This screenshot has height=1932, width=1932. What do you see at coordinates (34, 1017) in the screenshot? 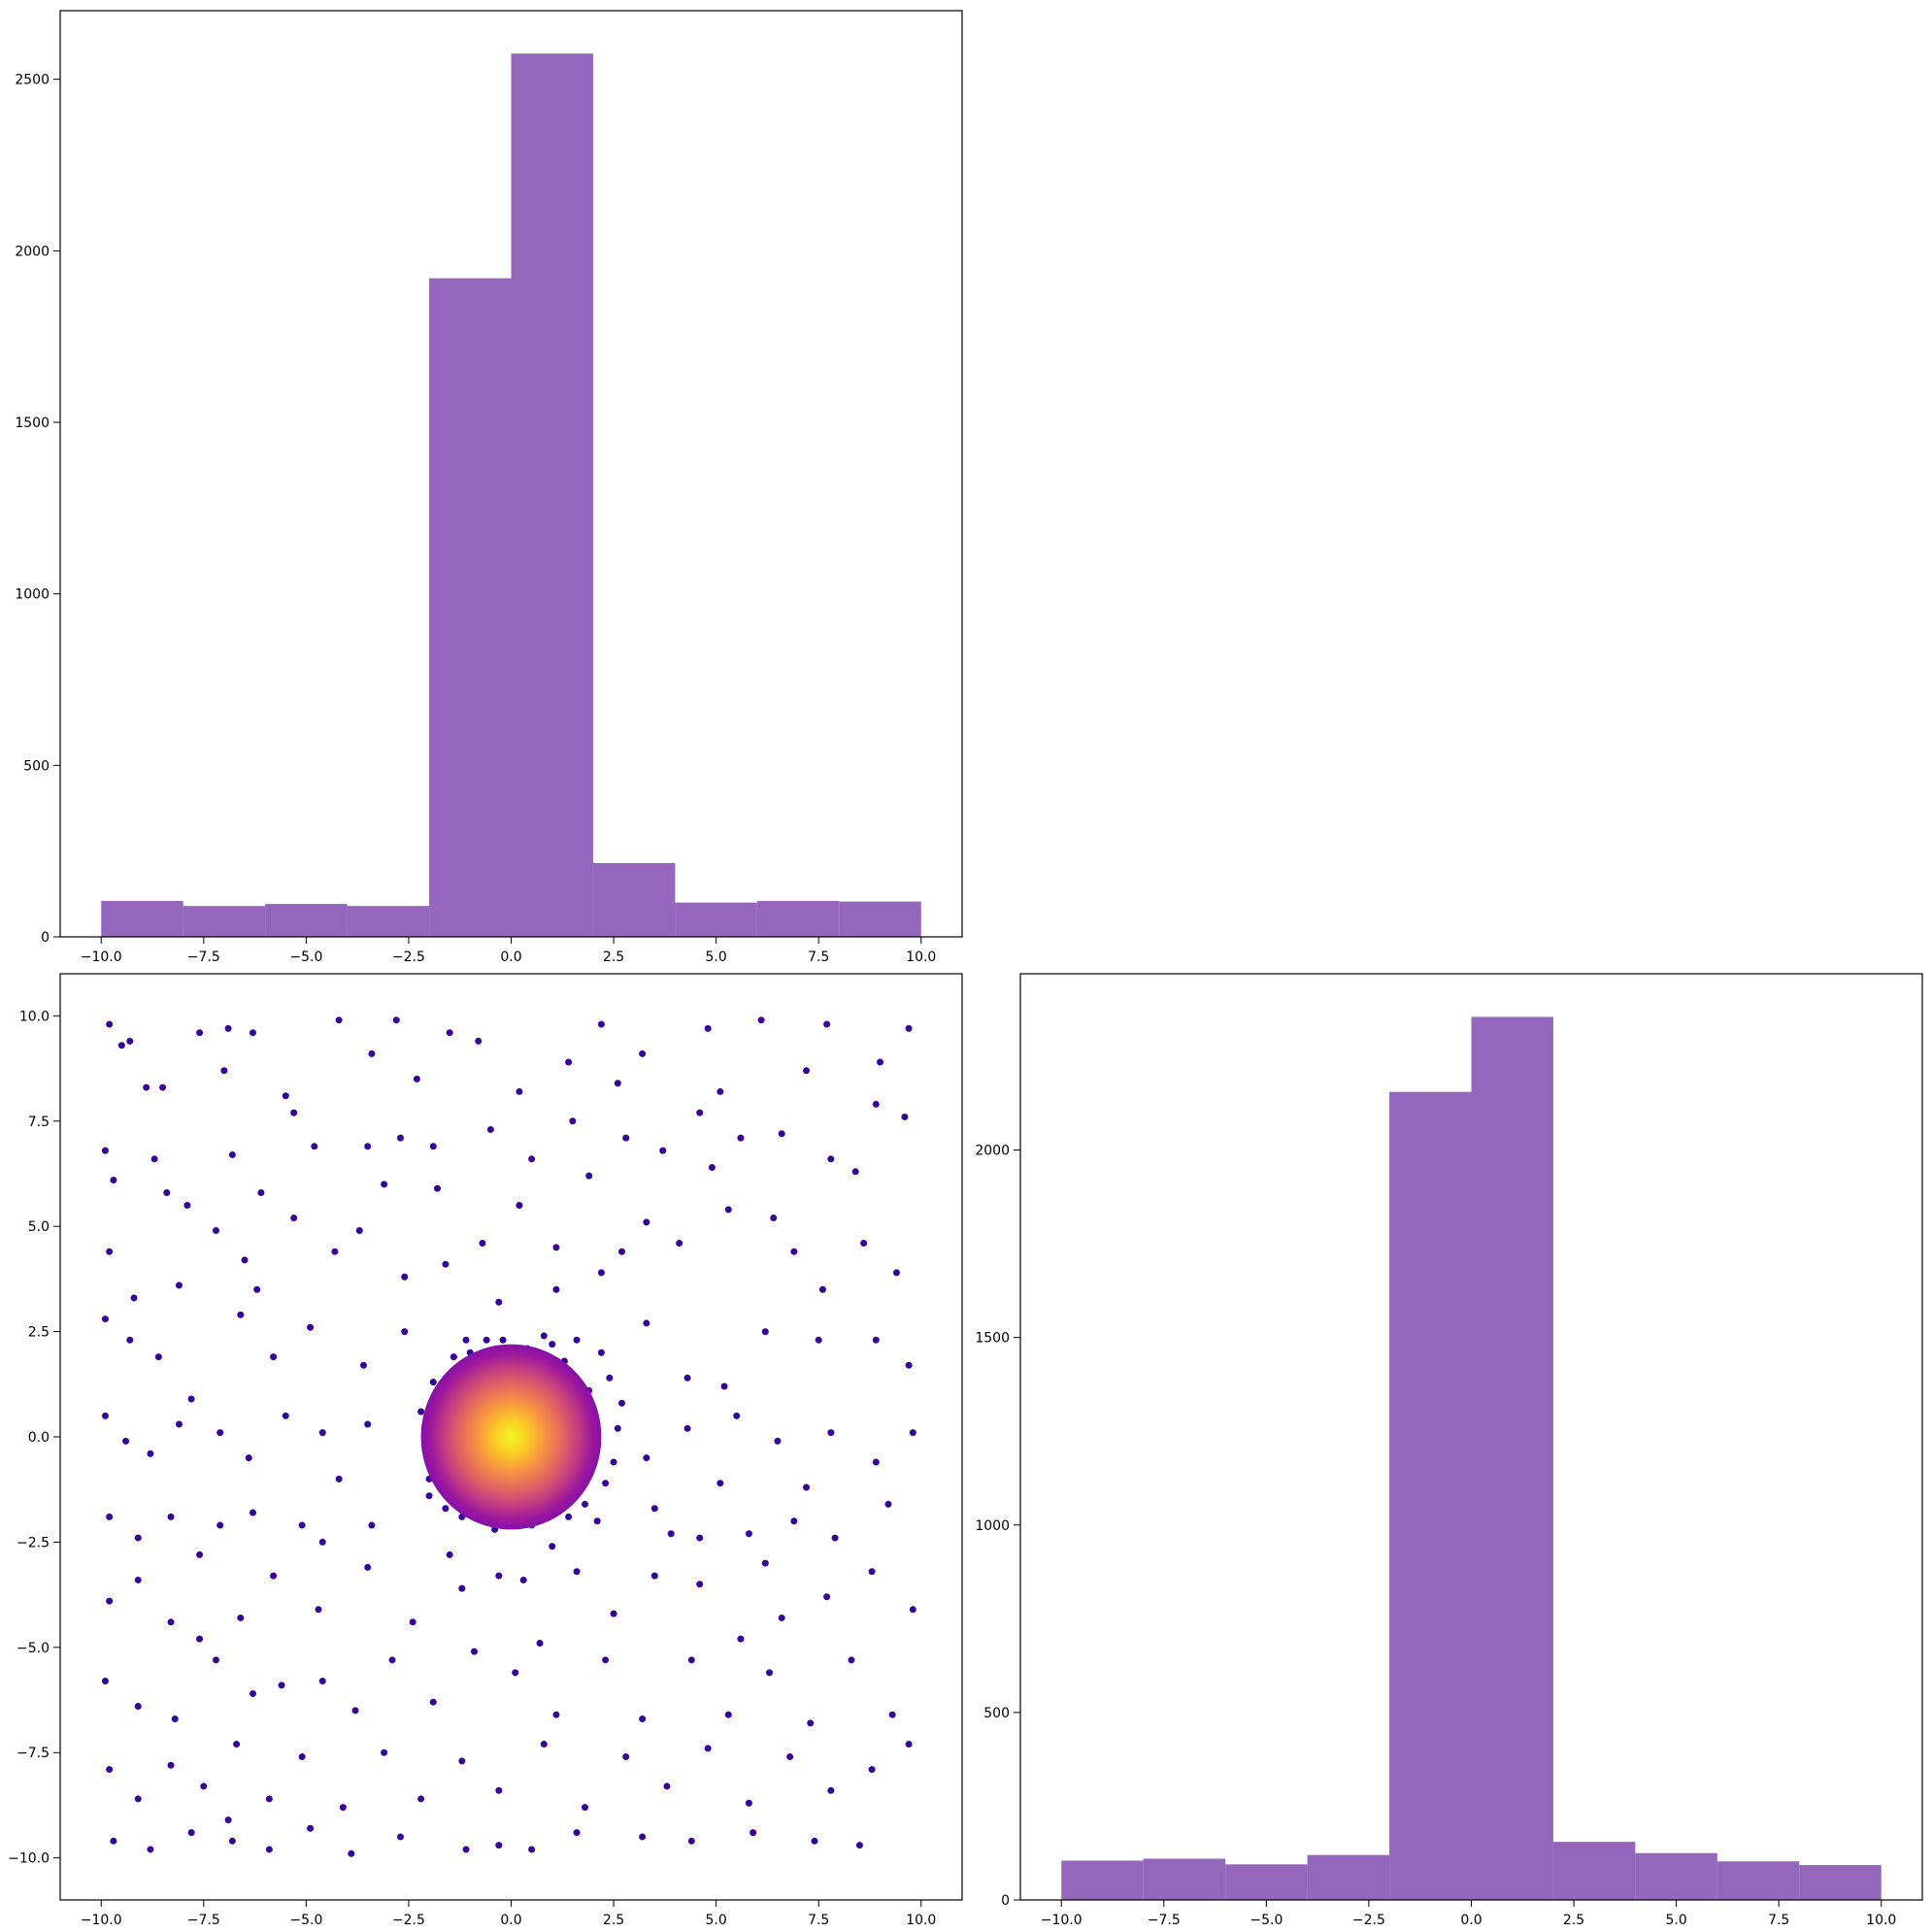
I see `y-tick-label: 10.0` at bounding box center [34, 1017].